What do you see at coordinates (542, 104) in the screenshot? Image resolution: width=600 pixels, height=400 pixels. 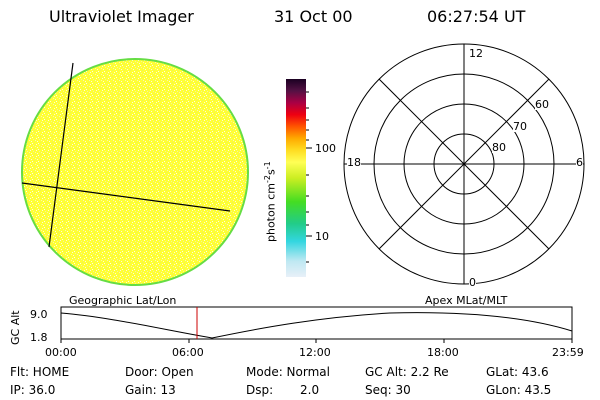 I see `lat-label-60: 60` at bounding box center [542, 104].